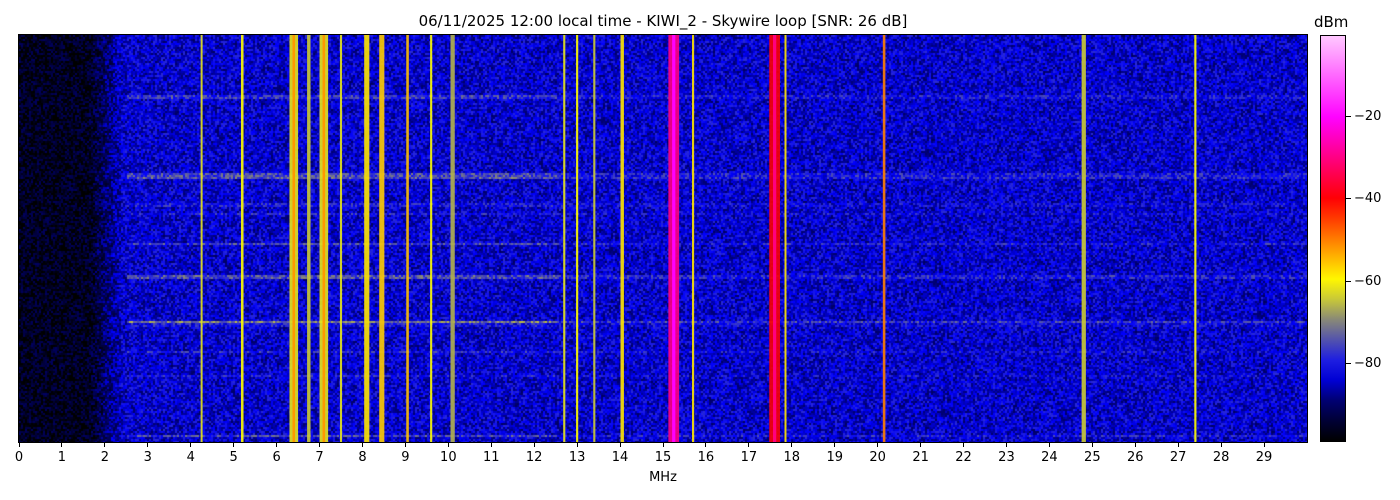 The height and width of the screenshot is (500, 1400). I want to click on x-tick-label: 15, so click(663, 453).